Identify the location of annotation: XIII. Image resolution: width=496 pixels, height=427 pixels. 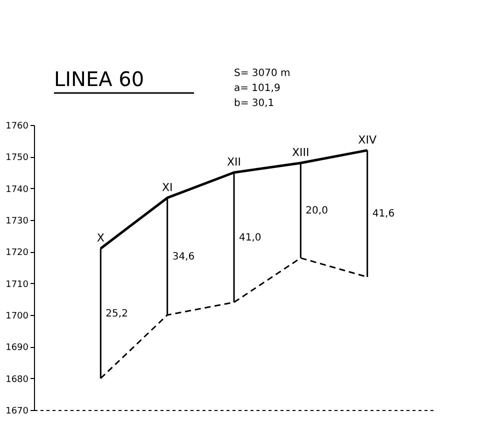
(301, 152).